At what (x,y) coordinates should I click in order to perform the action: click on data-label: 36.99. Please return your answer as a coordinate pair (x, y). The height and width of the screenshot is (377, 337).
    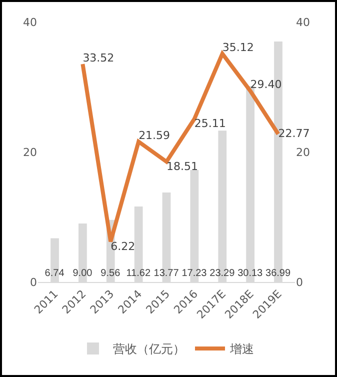
    Looking at the image, I should click on (278, 273).